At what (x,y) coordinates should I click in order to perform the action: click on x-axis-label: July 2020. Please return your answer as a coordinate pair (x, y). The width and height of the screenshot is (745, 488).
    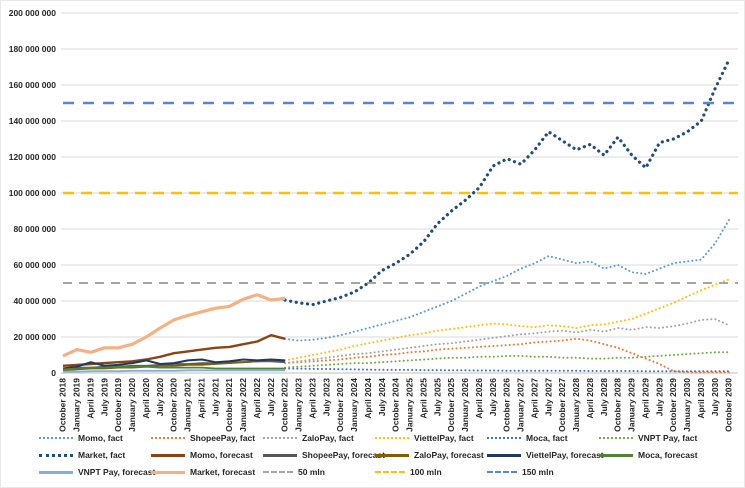
    Looking at the image, I should click on (160, 397).